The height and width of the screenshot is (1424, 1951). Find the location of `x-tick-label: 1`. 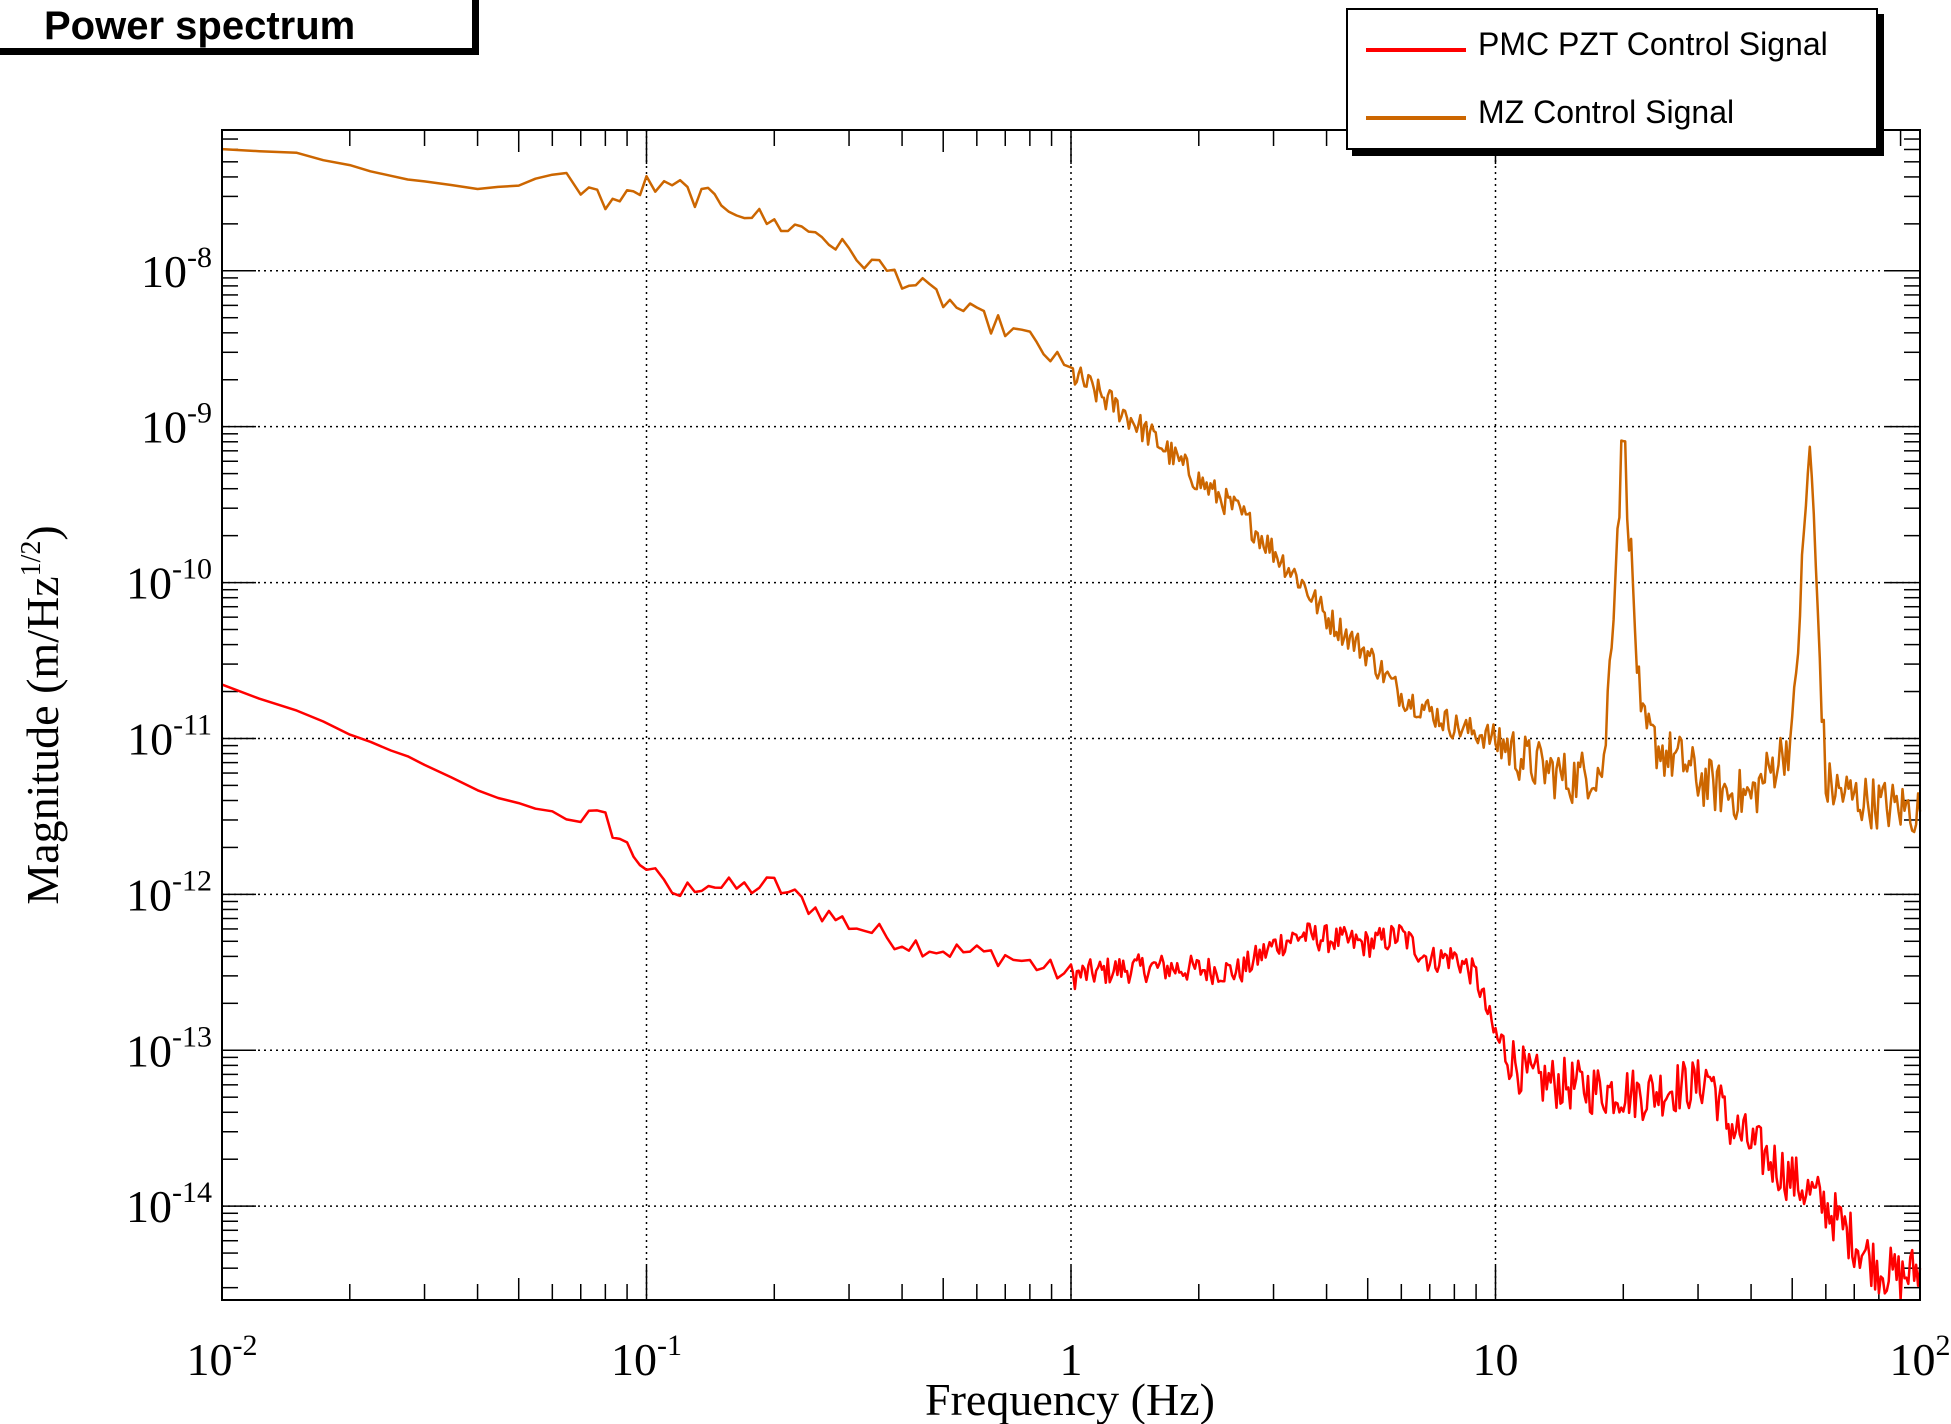

x-tick-label: 1 is located at coordinates (1071, 1359).